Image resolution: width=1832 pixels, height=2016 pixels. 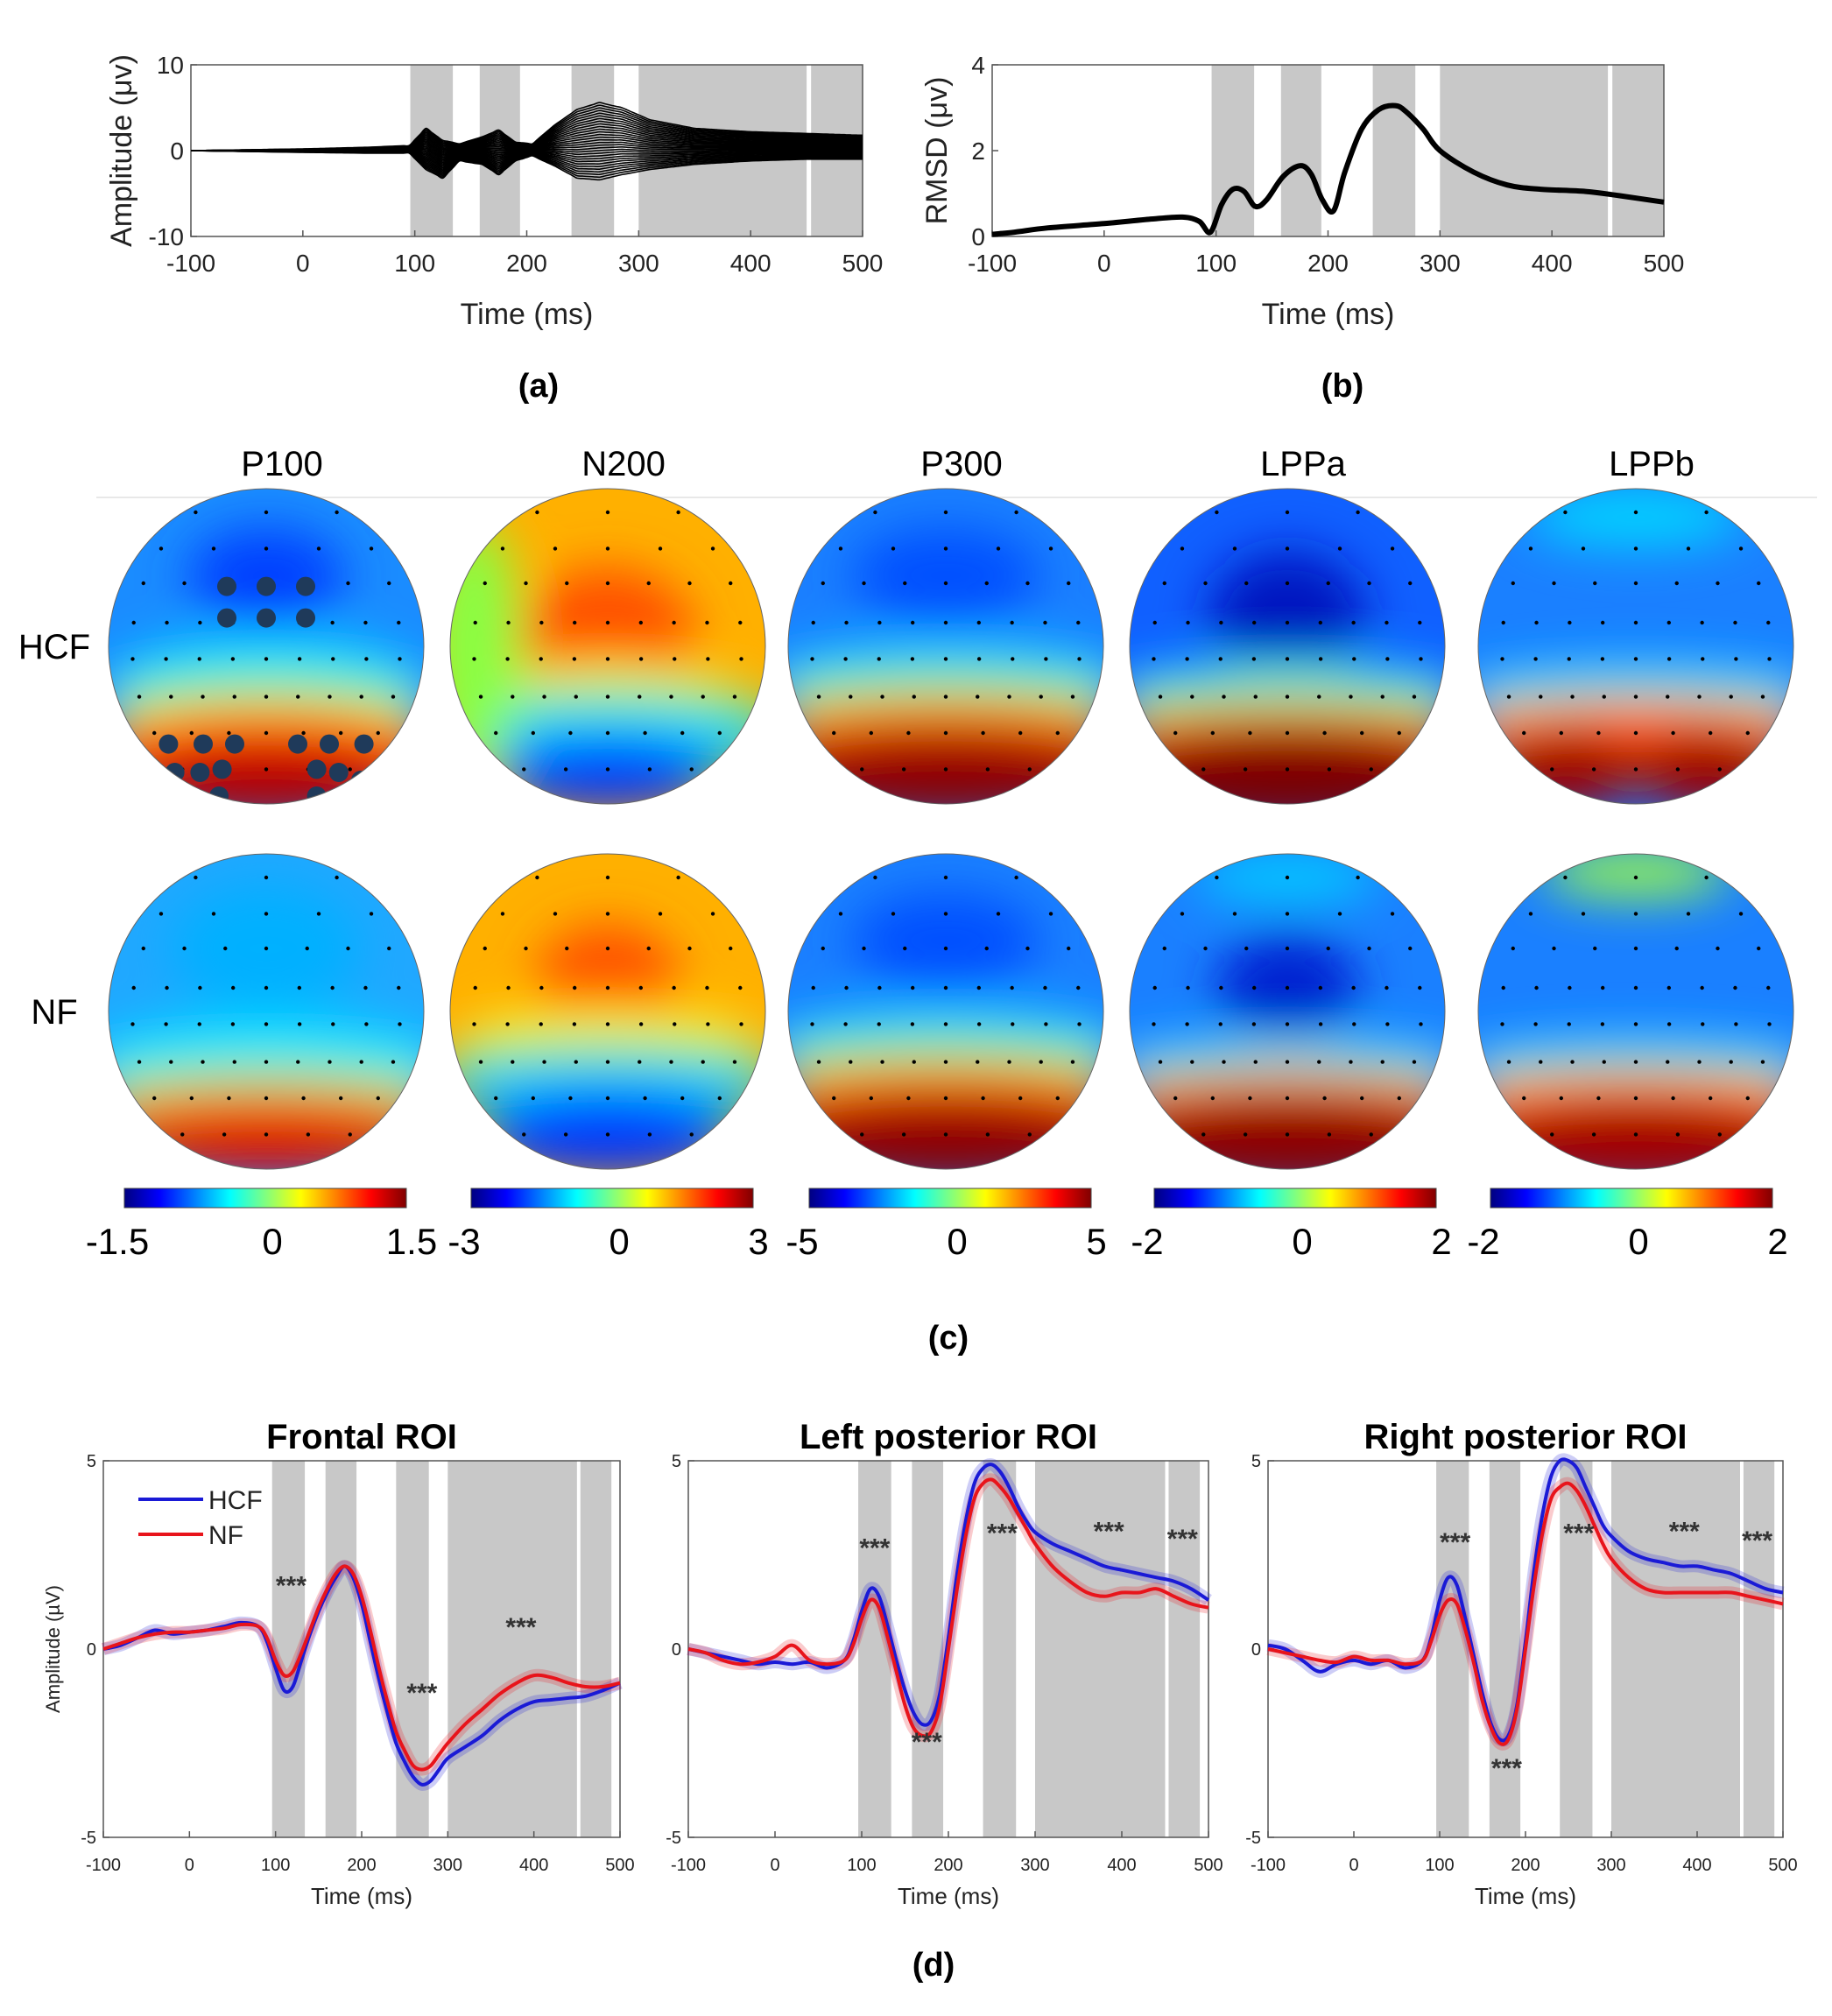 What do you see at coordinates (1782, 1865) in the screenshot?
I see `x-tick-label: 500` at bounding box center [1782, 1865].